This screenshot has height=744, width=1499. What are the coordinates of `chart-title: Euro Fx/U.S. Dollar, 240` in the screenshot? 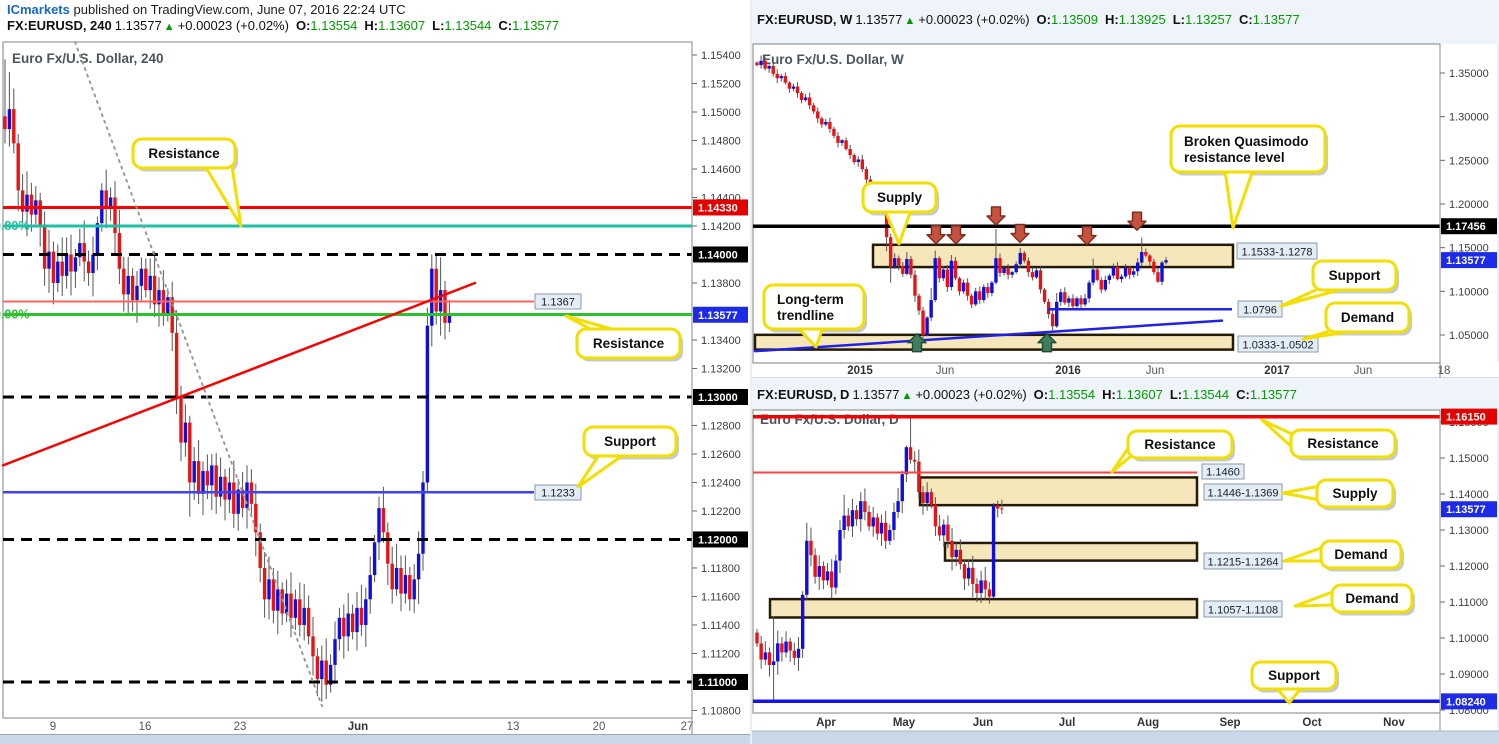 It's located at (88, 58).